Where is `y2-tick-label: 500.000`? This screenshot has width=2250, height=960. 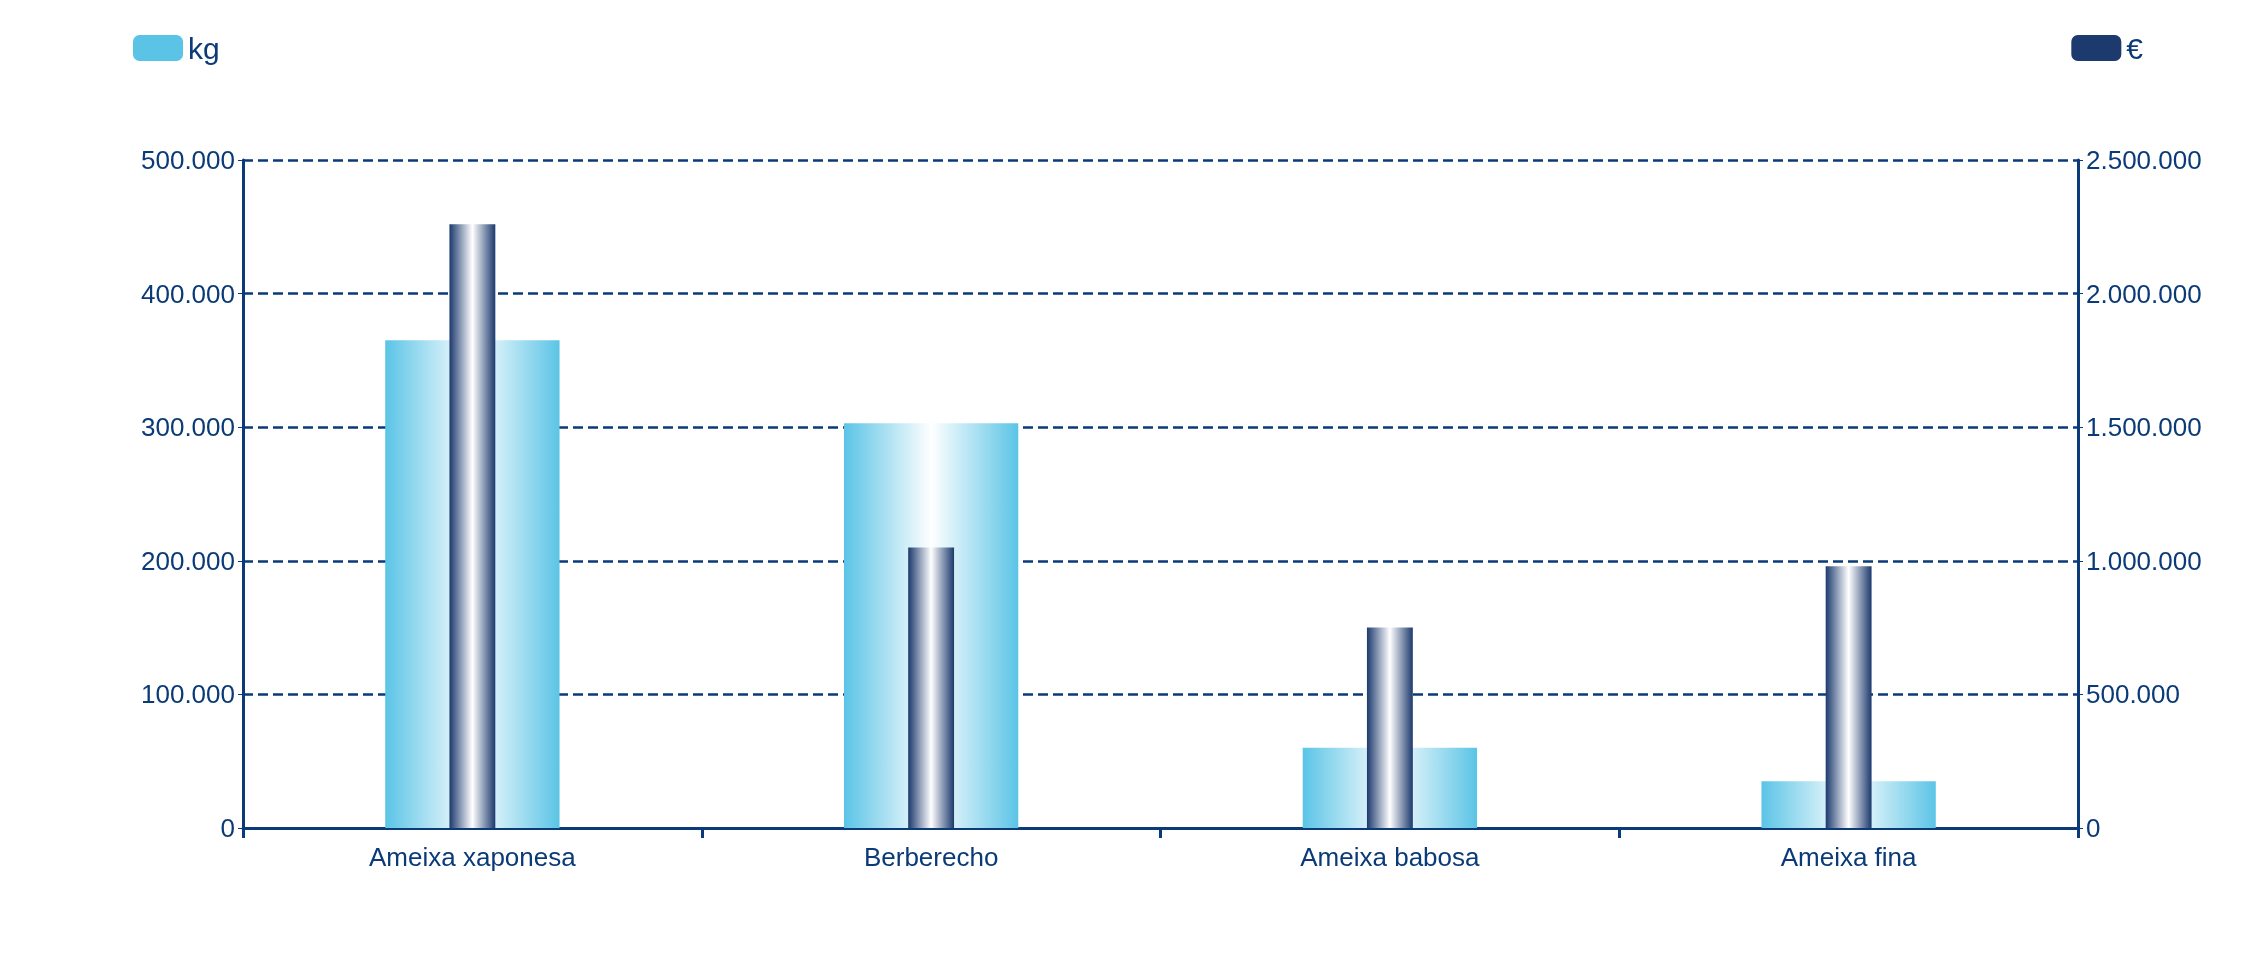
y2-tick-label: 500.000 is located at coordinates (2133, 694).